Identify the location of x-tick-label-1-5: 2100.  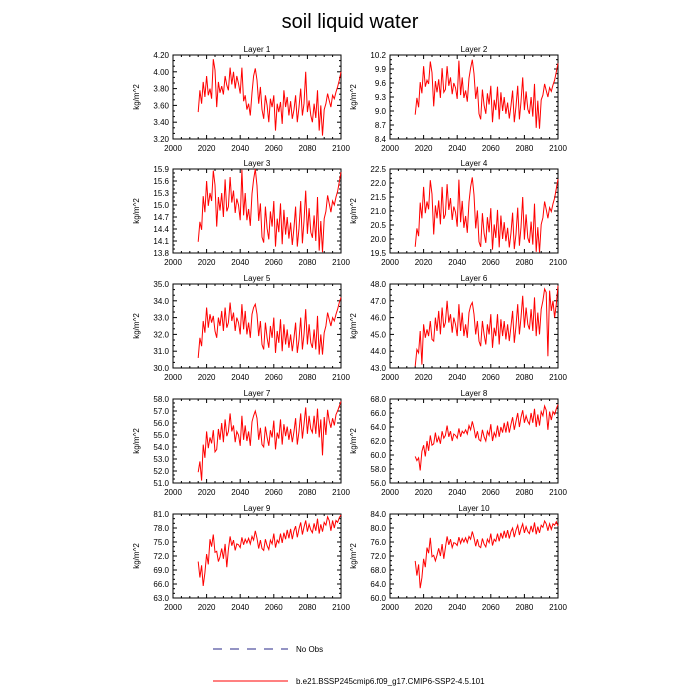
(341, 148).